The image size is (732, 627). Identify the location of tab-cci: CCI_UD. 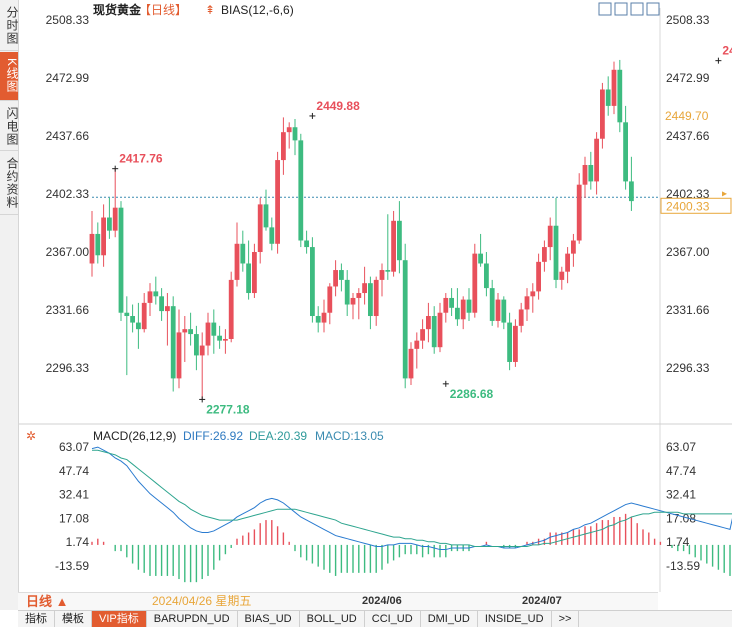
(393, 619).